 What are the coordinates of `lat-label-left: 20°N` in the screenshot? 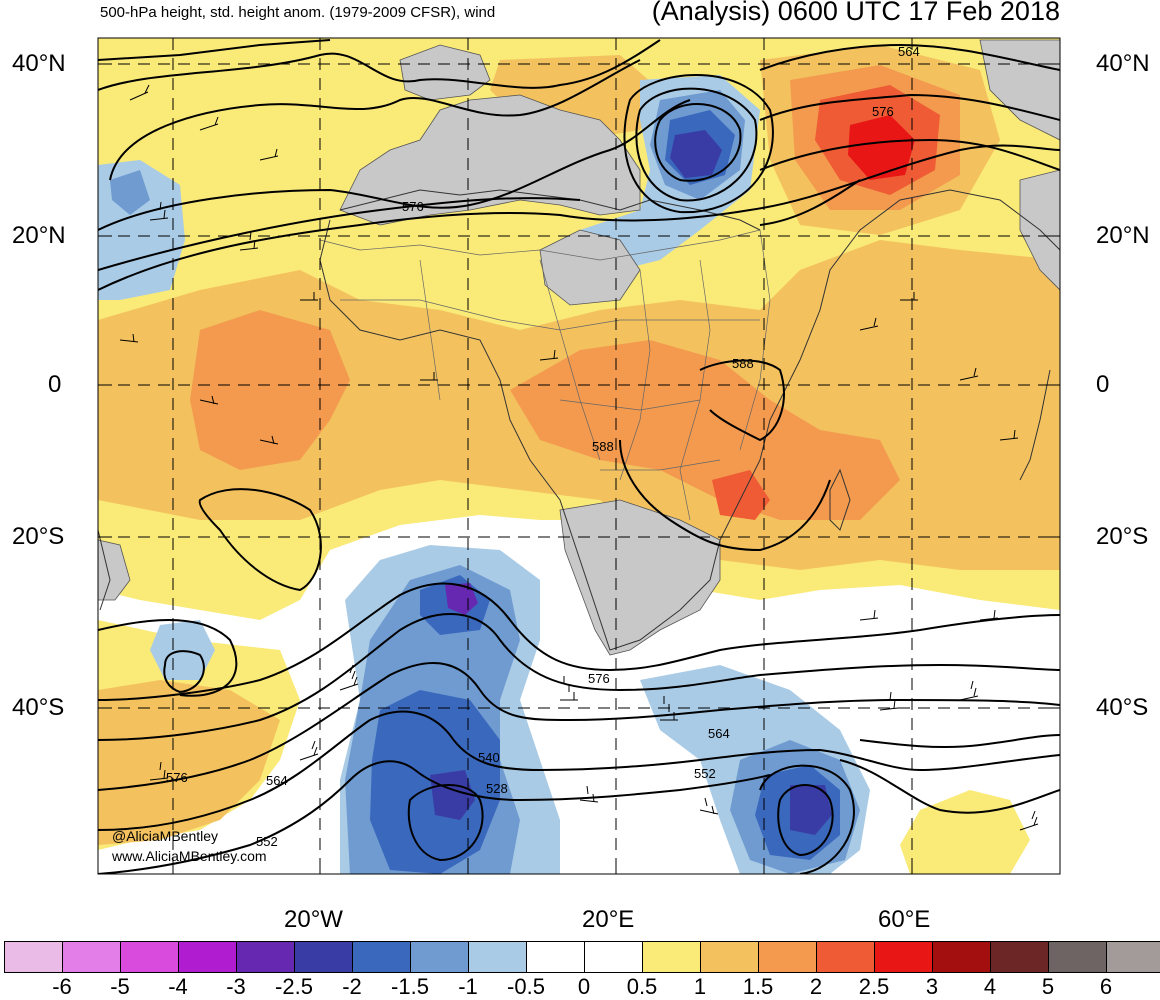 It's located at (39, 235).